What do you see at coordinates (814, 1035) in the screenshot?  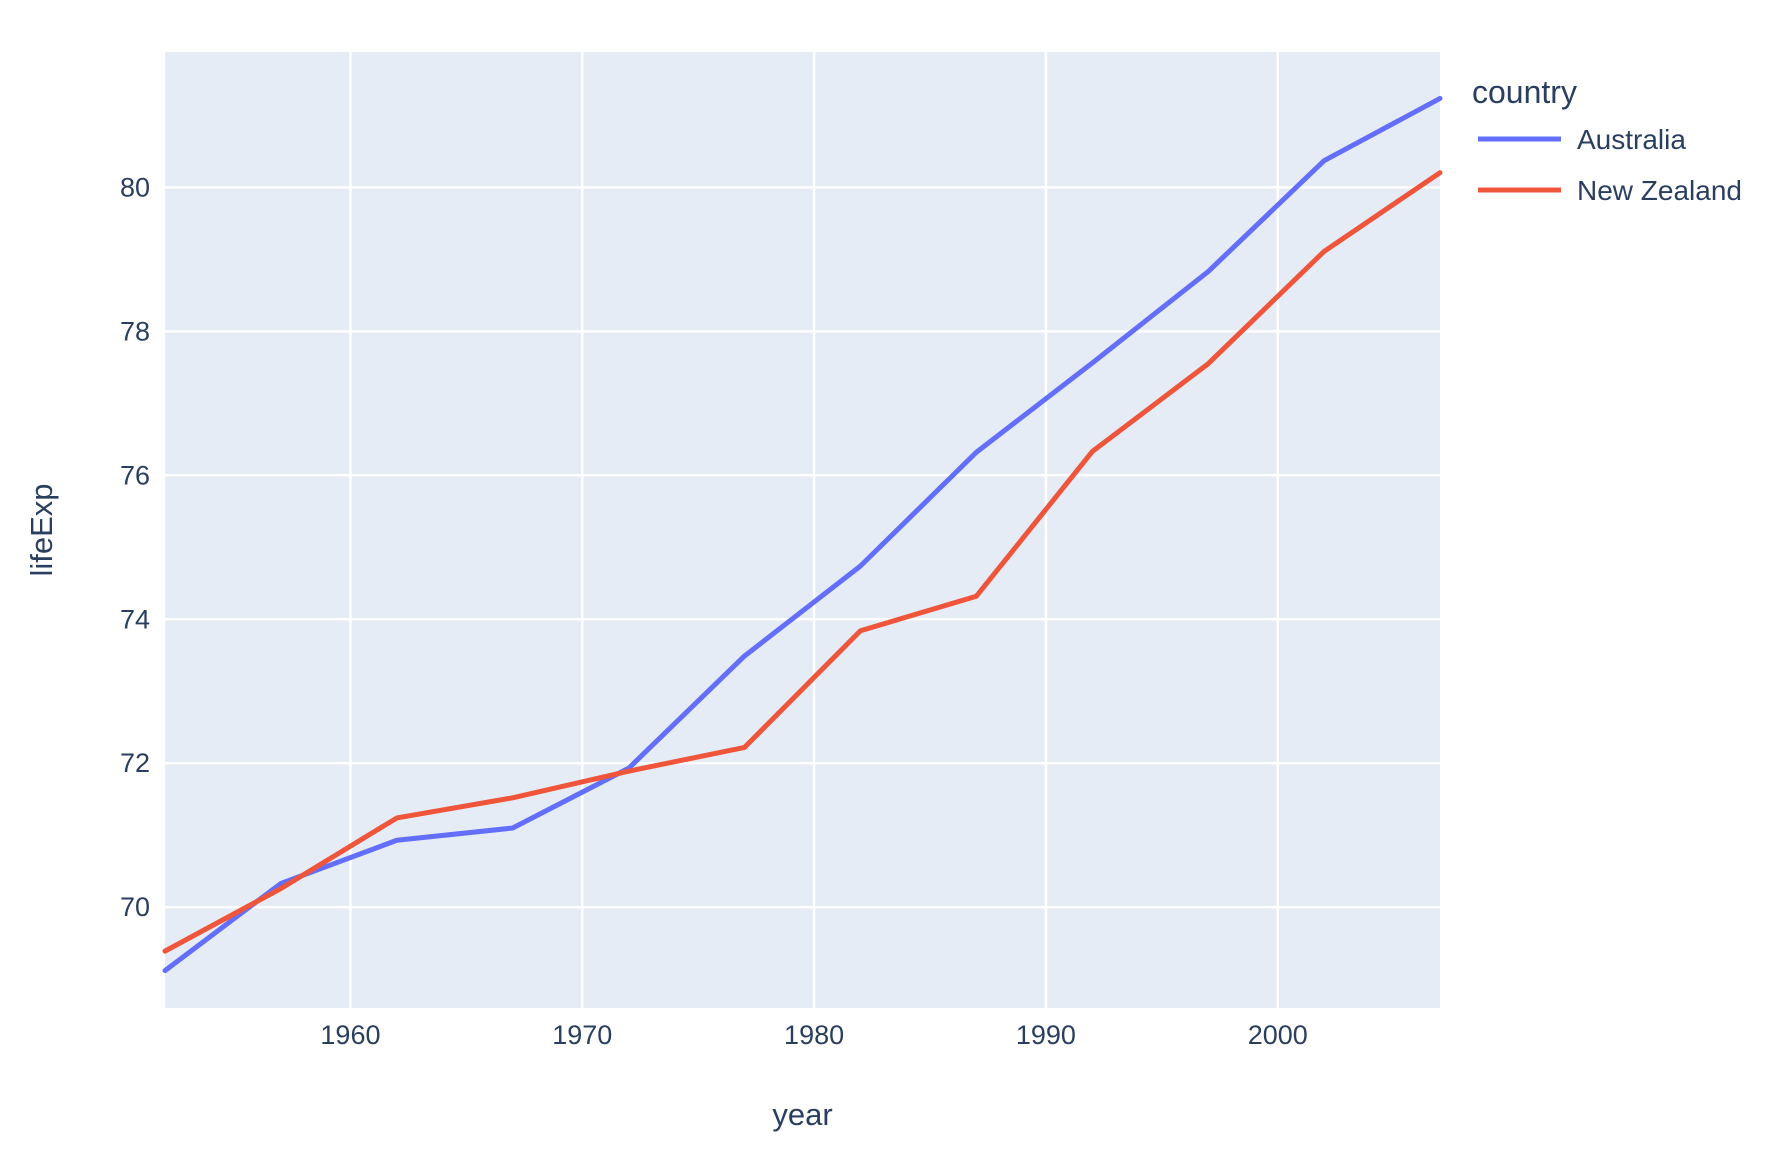 I see `x-tick-label: 1980` at bounding box center [814, 1035].